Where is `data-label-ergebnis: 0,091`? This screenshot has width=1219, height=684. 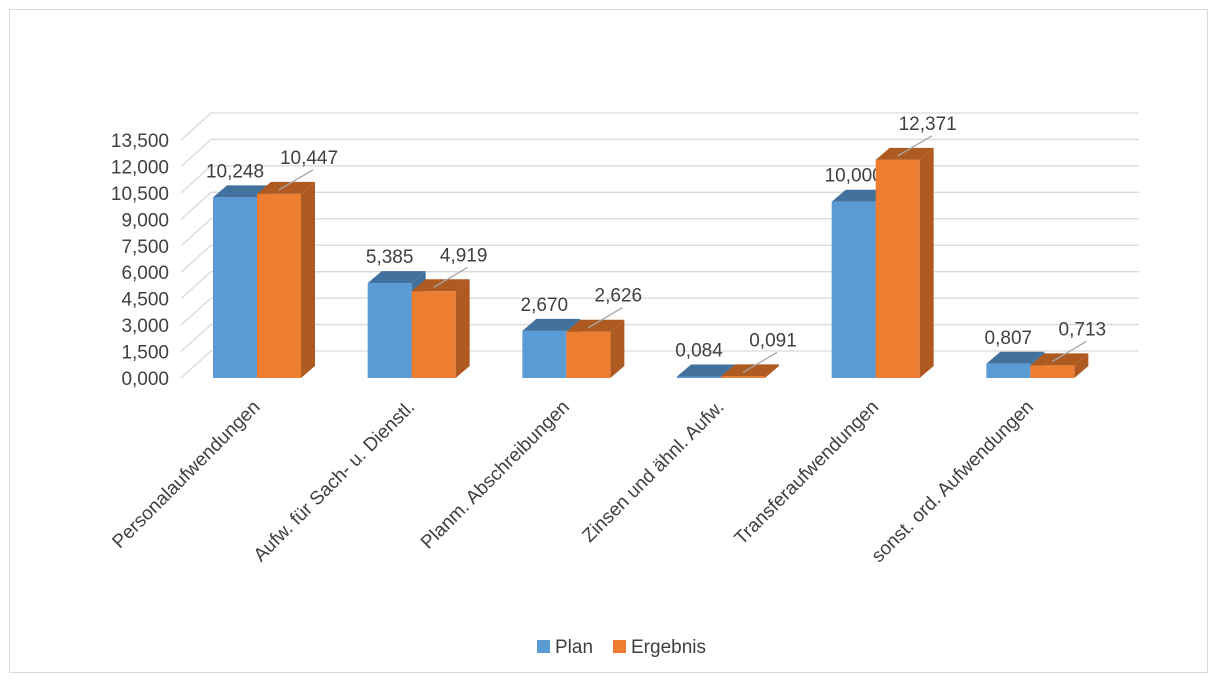
data-label-ergebnis: 0,091 is located at coordinates (773, 340).